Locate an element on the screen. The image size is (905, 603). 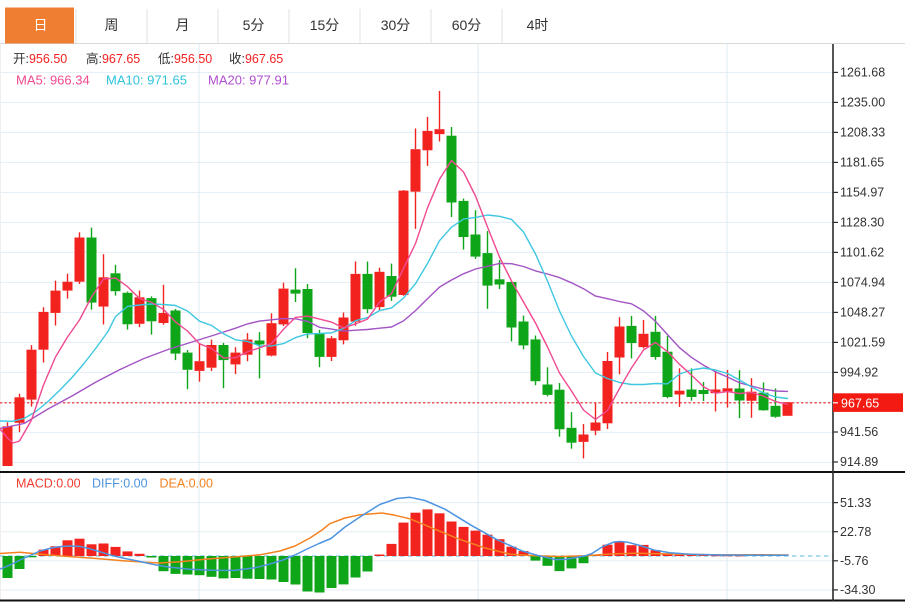
svg-text: MA10: 971.65 is located at coordinates (146, 80).